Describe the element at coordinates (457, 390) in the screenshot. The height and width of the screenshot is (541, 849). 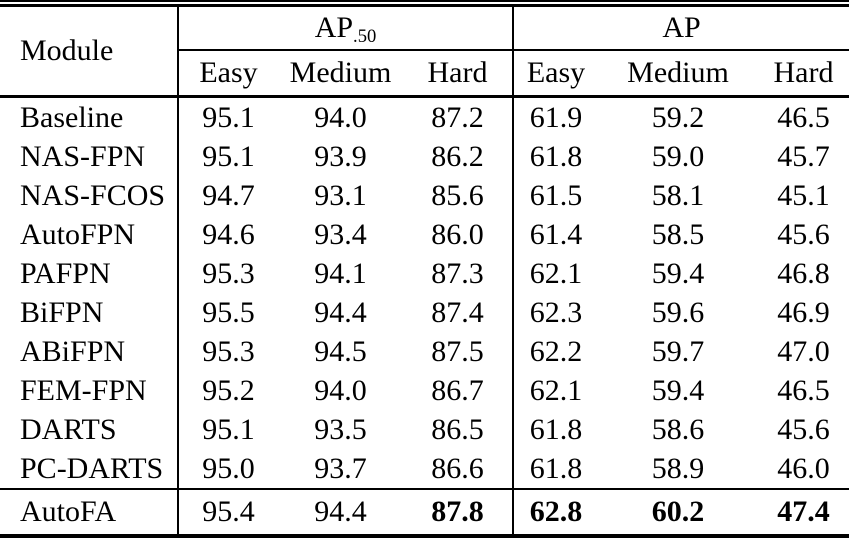
I see `value-cell: 86.7` at that location.